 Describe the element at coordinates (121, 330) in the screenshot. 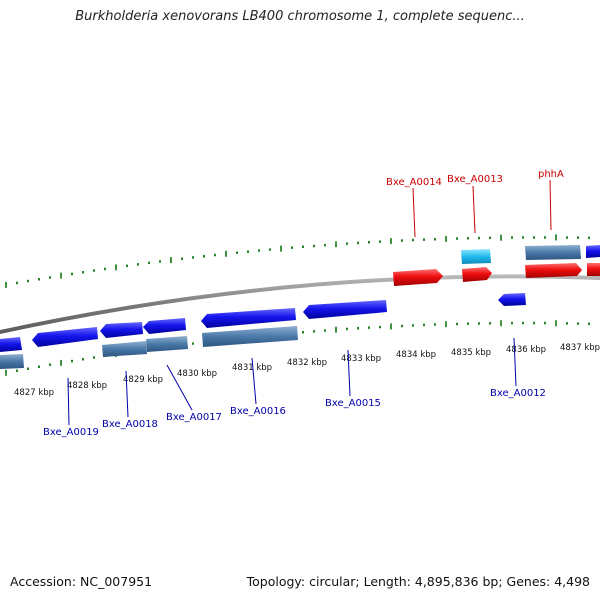

I see `gene-arrow-bxe-a0018` at that location.